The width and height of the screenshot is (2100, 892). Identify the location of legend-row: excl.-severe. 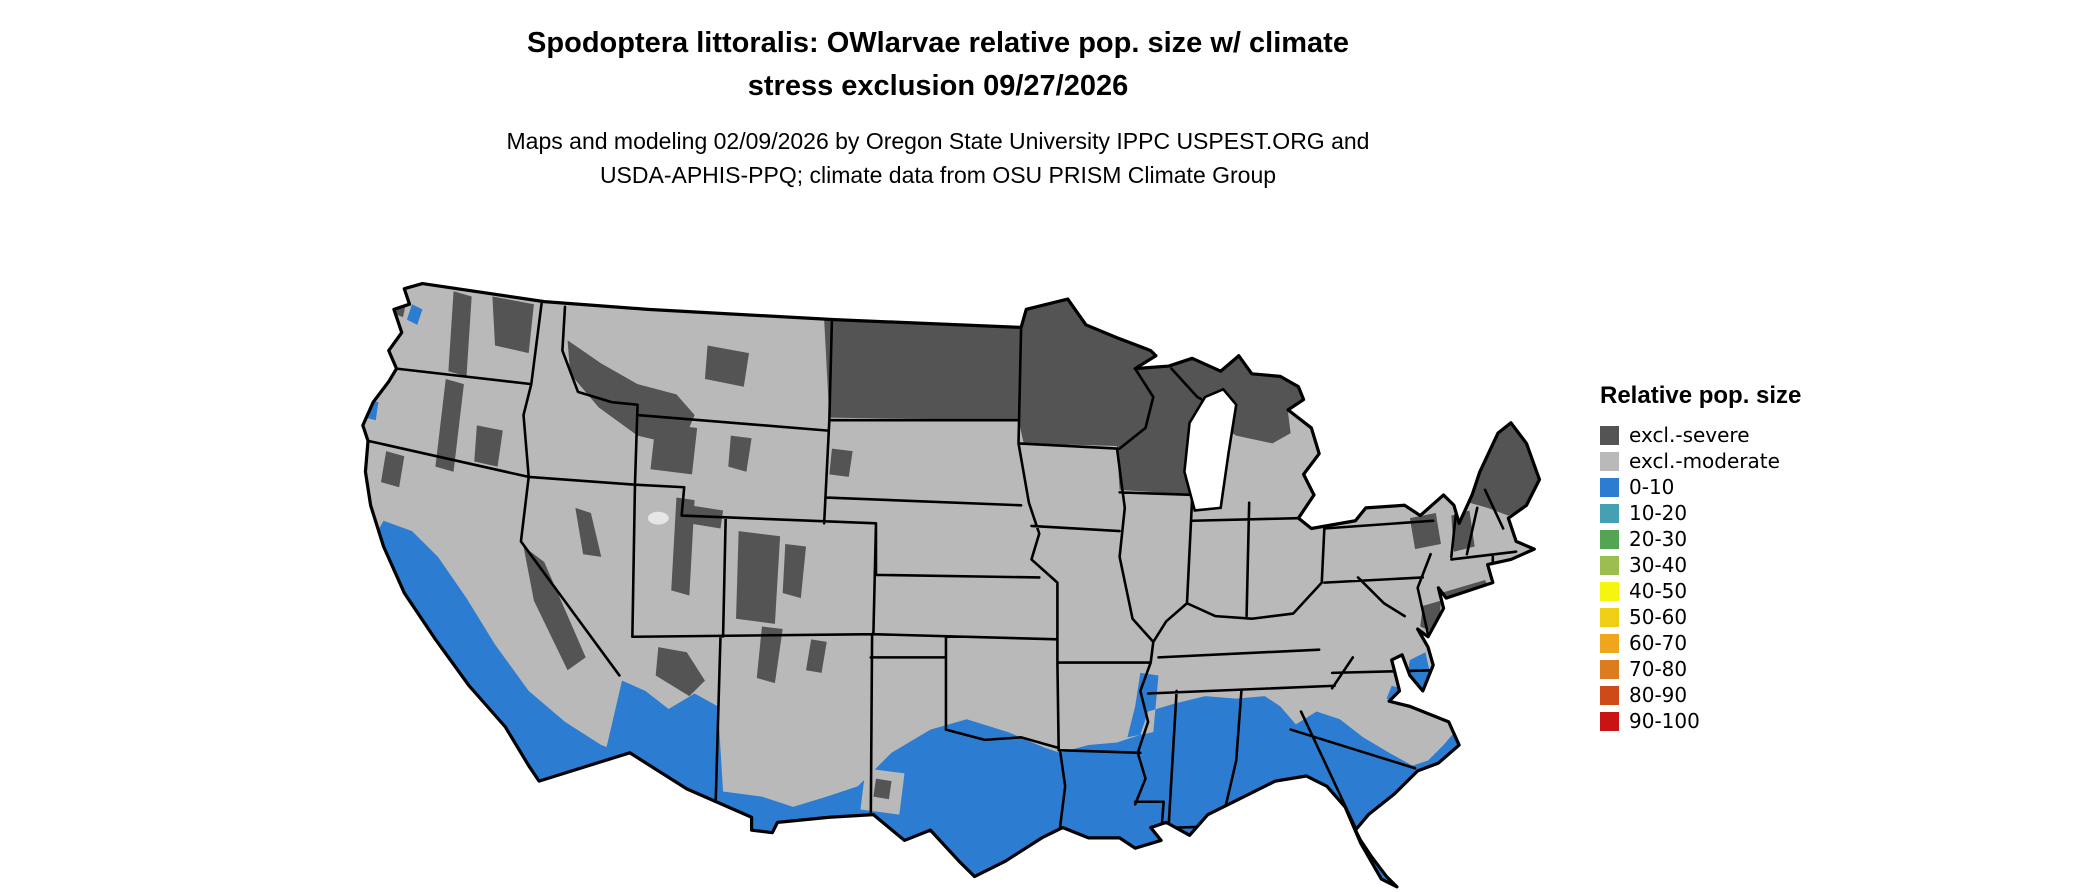
(1700, 435).